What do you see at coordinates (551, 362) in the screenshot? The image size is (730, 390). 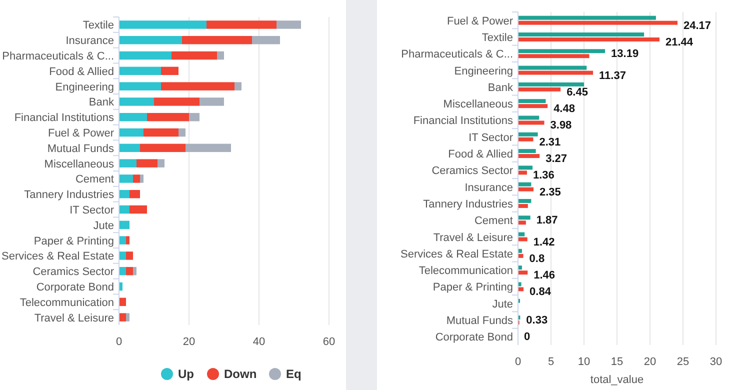 I see `x-tick-label: 5` at bounding box center [551, 362].